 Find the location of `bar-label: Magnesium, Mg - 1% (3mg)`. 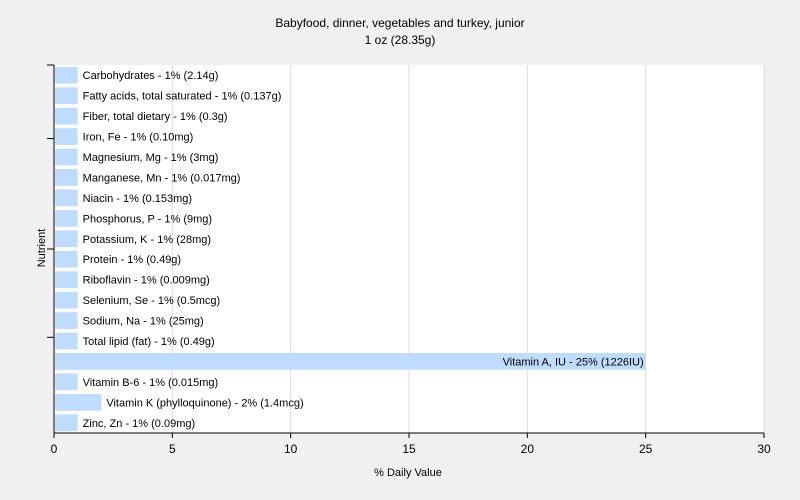

bar-label: Magnesium, Mg - 1% (3mg) is located at coordinates (151, 158).